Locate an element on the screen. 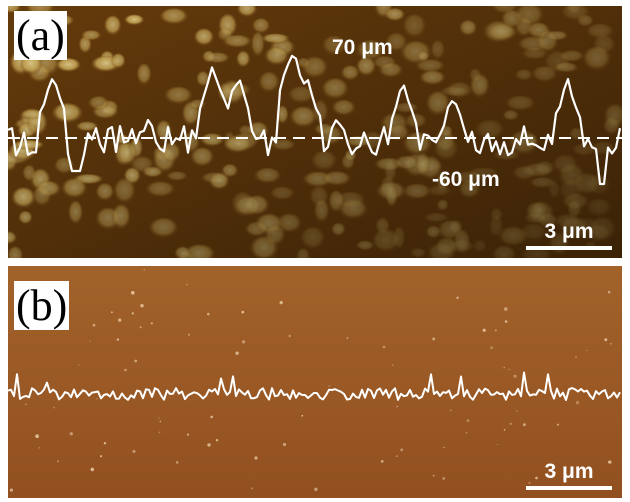  height-profile-b is located at coordinates (314, 386).